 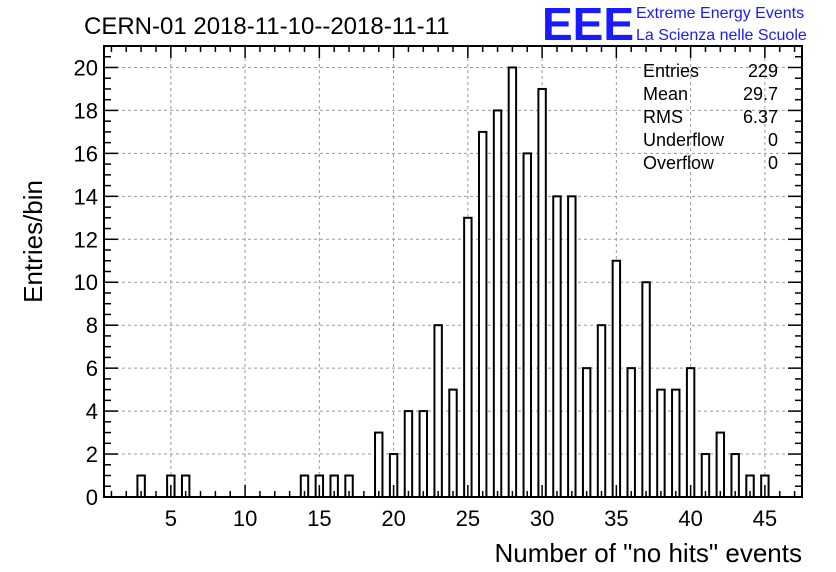 What do you see at coordinates (92, 325) in the screenshot?
I see `y-tick-label: 8` at bounding box center [92, 325].